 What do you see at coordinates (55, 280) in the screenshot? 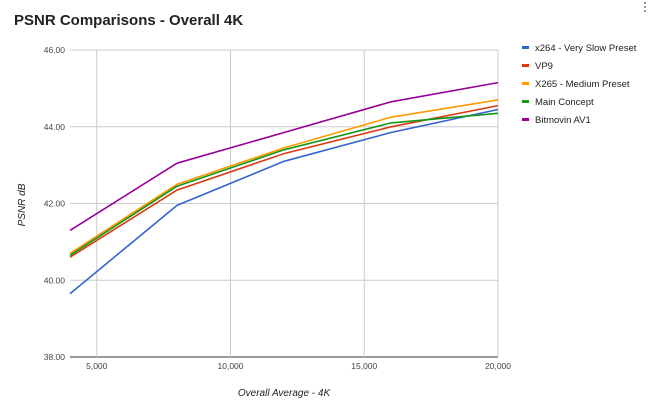
I see `y-tick-label: 40.00` at bounding box center [55, 280].